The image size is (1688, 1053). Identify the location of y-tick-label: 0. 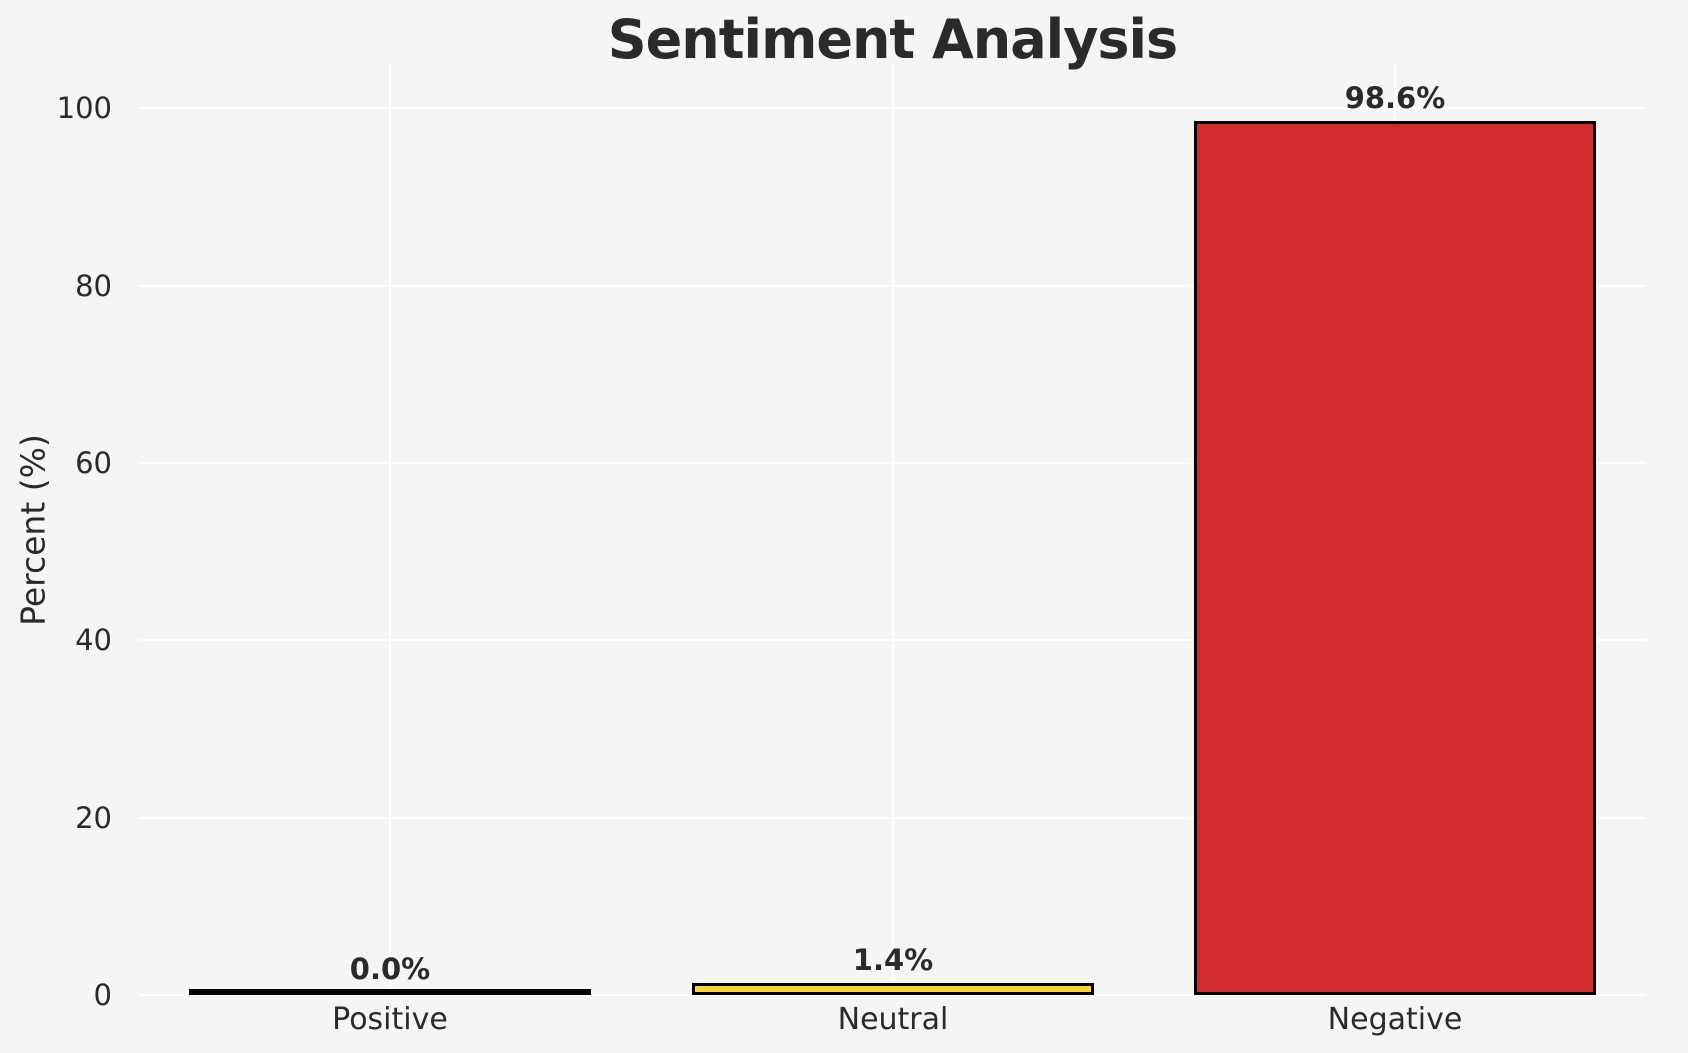
(102, 995).